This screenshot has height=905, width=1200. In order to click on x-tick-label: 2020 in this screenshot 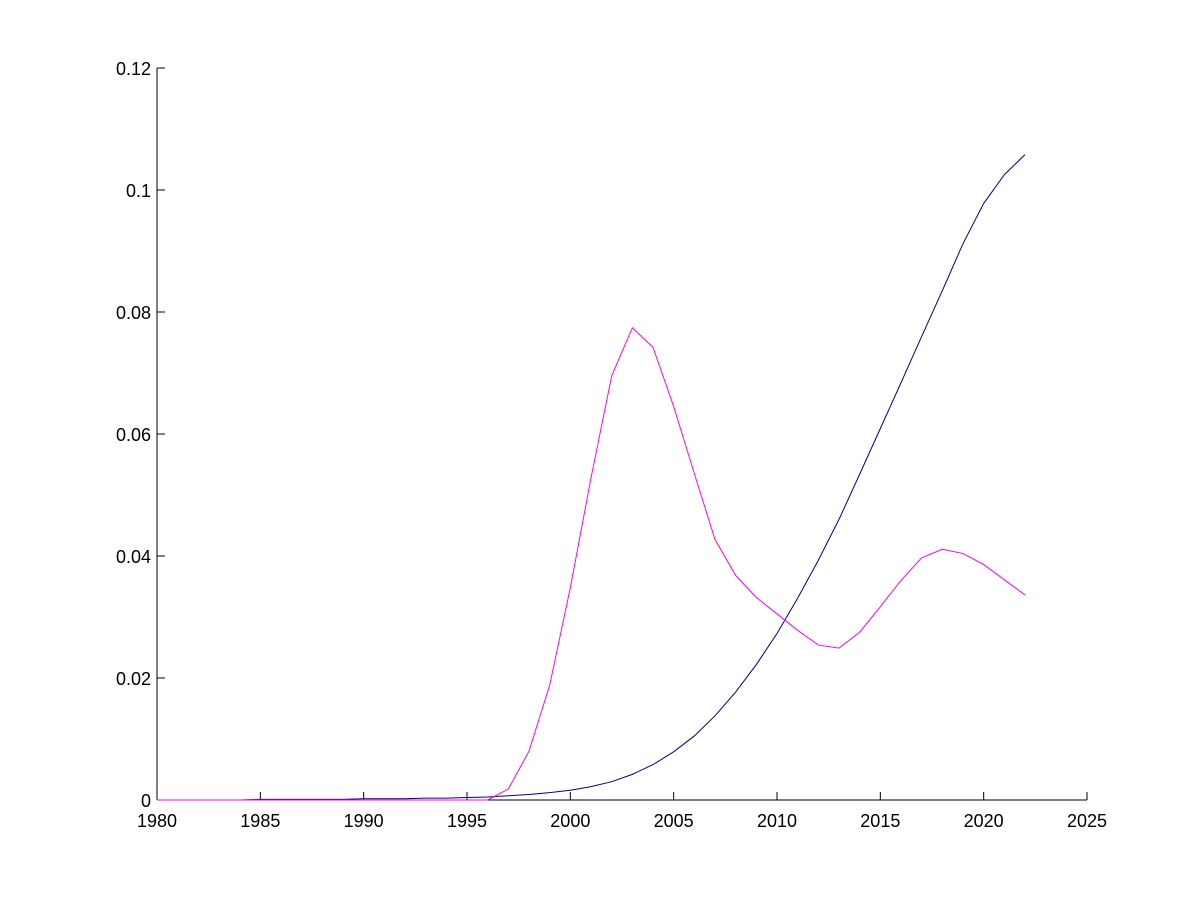, I will do `click(984, 821)`.